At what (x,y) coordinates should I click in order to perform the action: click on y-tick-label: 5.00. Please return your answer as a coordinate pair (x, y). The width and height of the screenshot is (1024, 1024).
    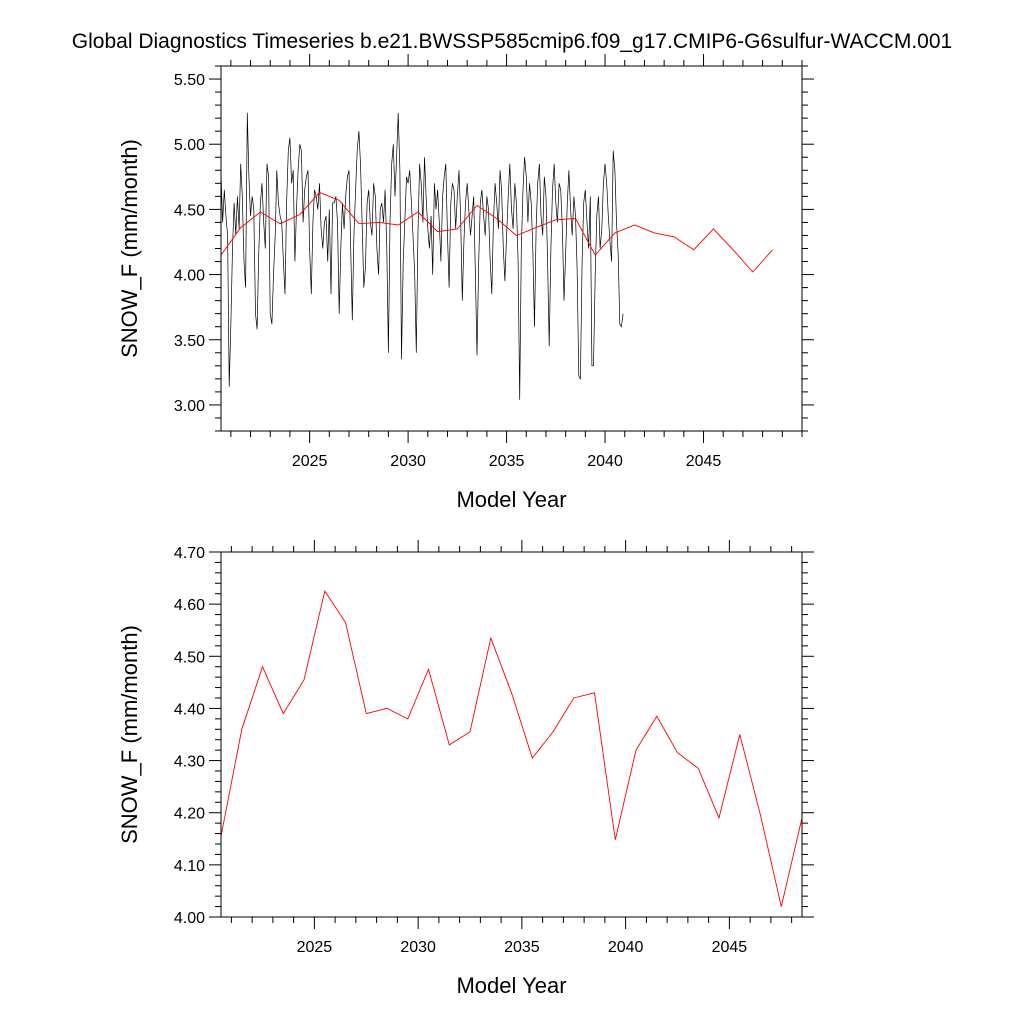
    Looking at the image, I should click on (189, 145).